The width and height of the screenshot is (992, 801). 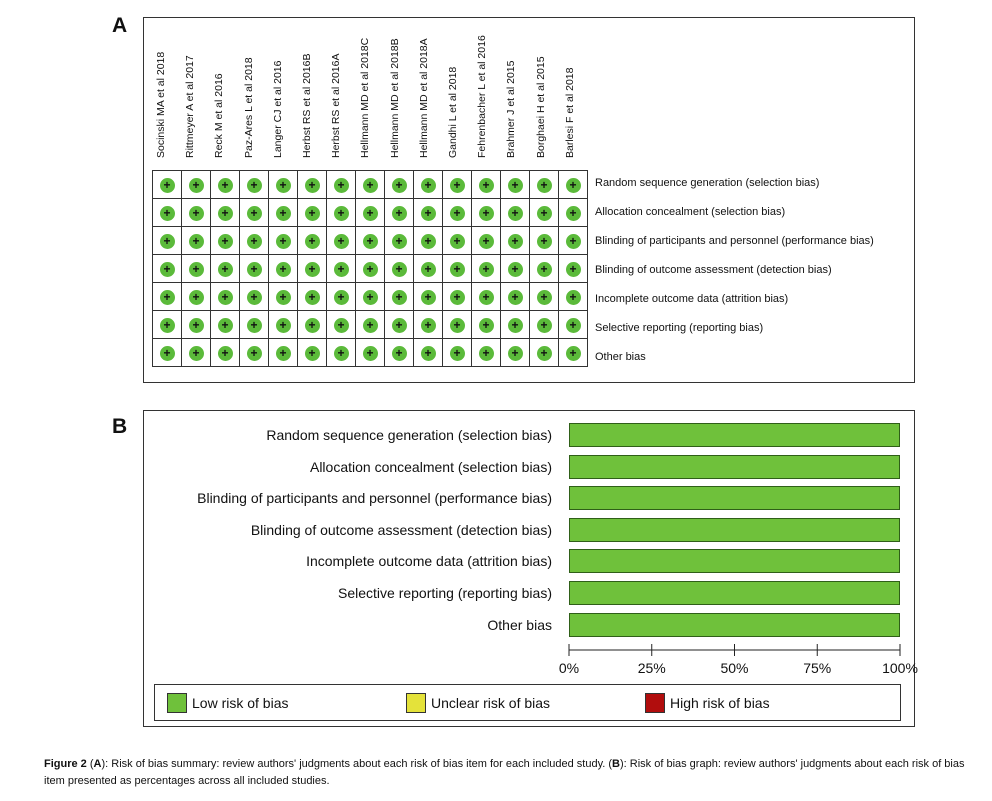 What do you see at coordinates (120, 25) in the screenshot?
I see `panel-a-letter: A` at bounding box center [120, 25].